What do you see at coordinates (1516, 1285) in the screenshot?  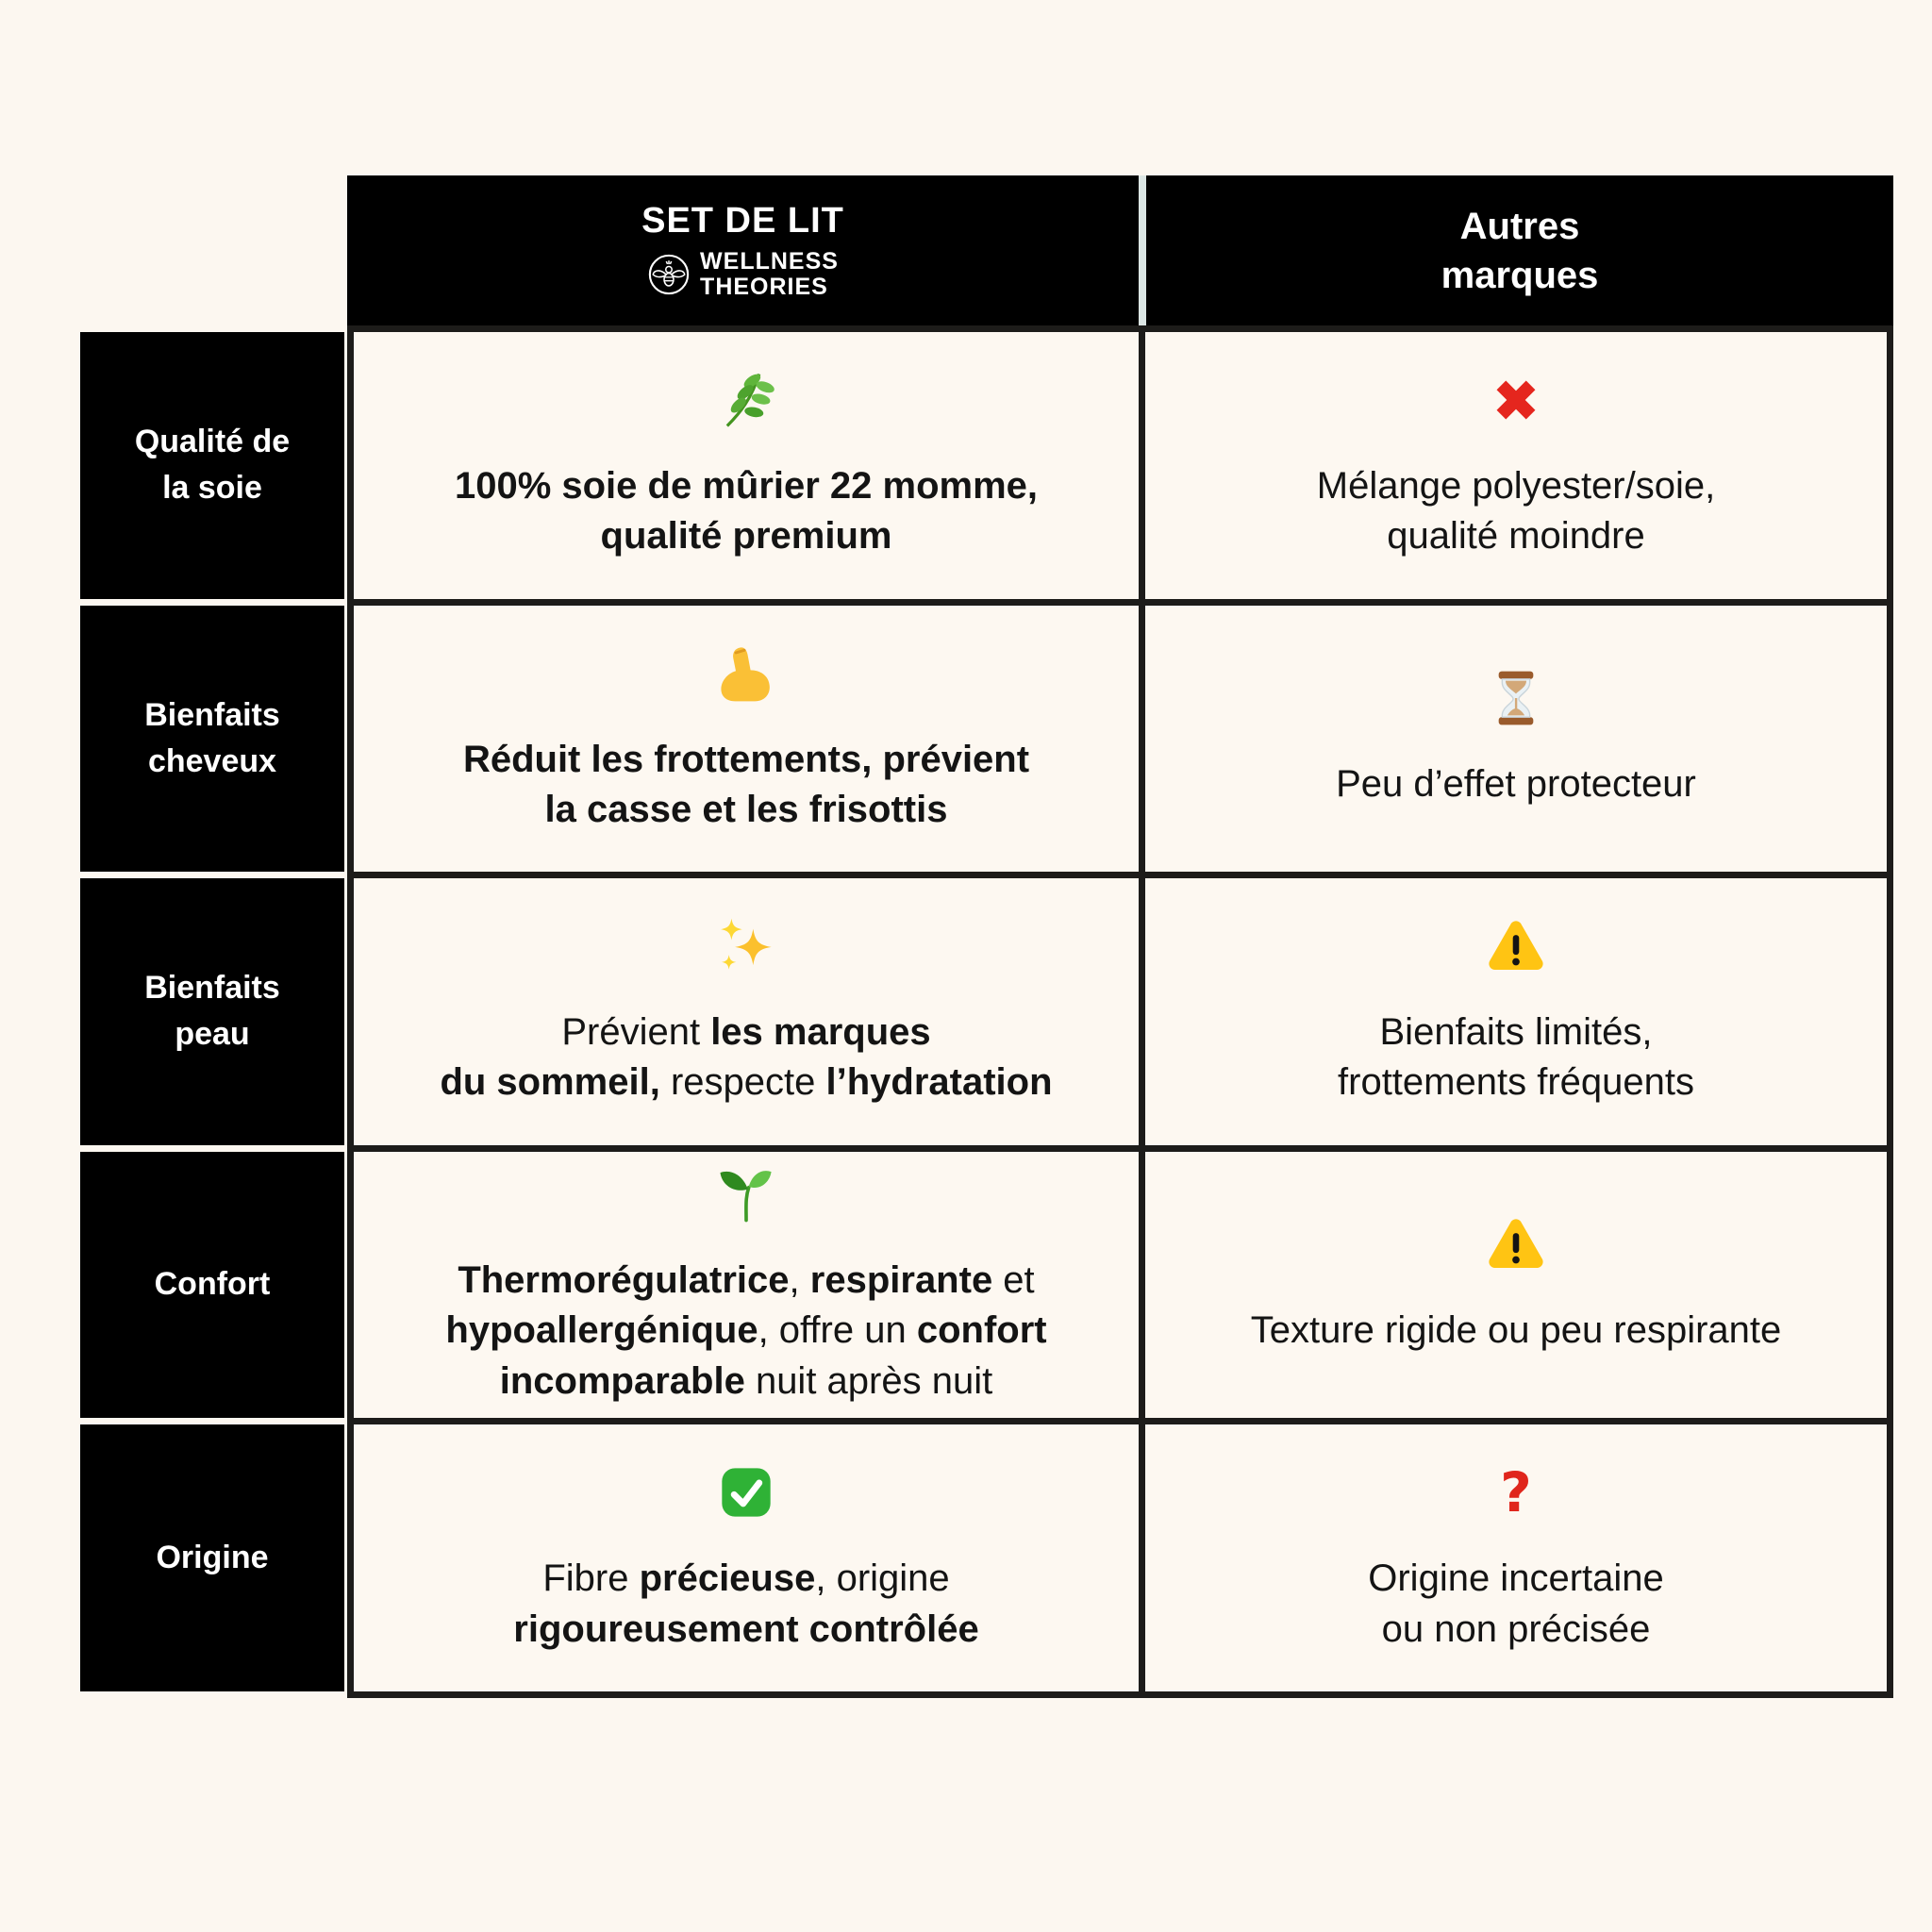 I see `competitor-cell: Texture rigide ou peu respirante` at bounding box center [1516, 1285].